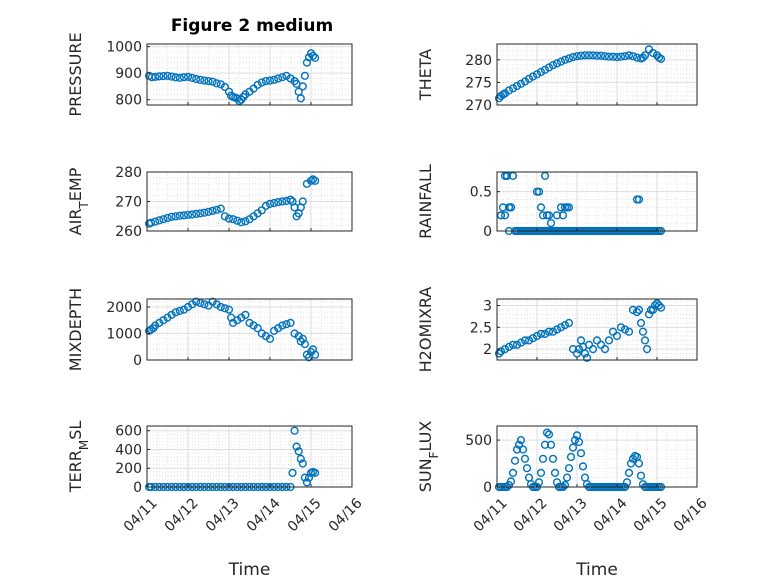 This screenshot has width=778, height=583. Describe the element at coordinates (478, 61) in the screenshot. I see `y-tick-label: 280` at that location.